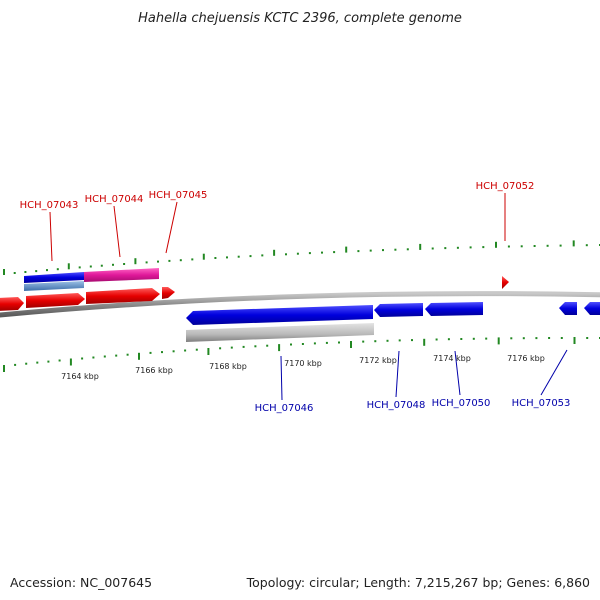  Describe the element at coordinates (49, 205) in the screenshot. I see `gene-label-hch-07043: HCH_07043` at that location.